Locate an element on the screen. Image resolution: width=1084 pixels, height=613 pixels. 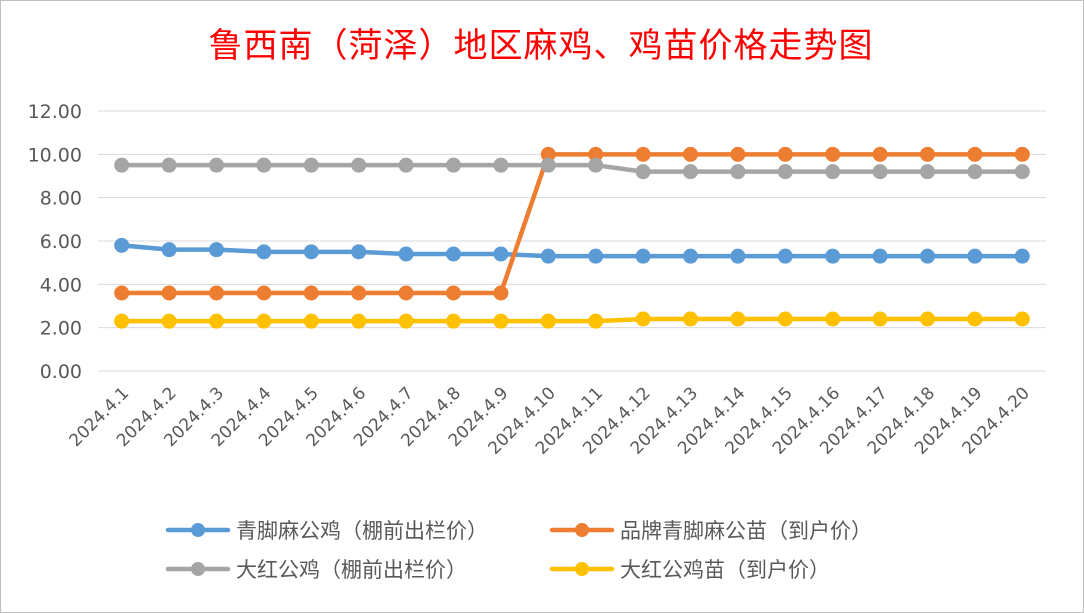
legend-entry: 大红公鸡（棚前出栏价） is located at coordinates (351, 570).